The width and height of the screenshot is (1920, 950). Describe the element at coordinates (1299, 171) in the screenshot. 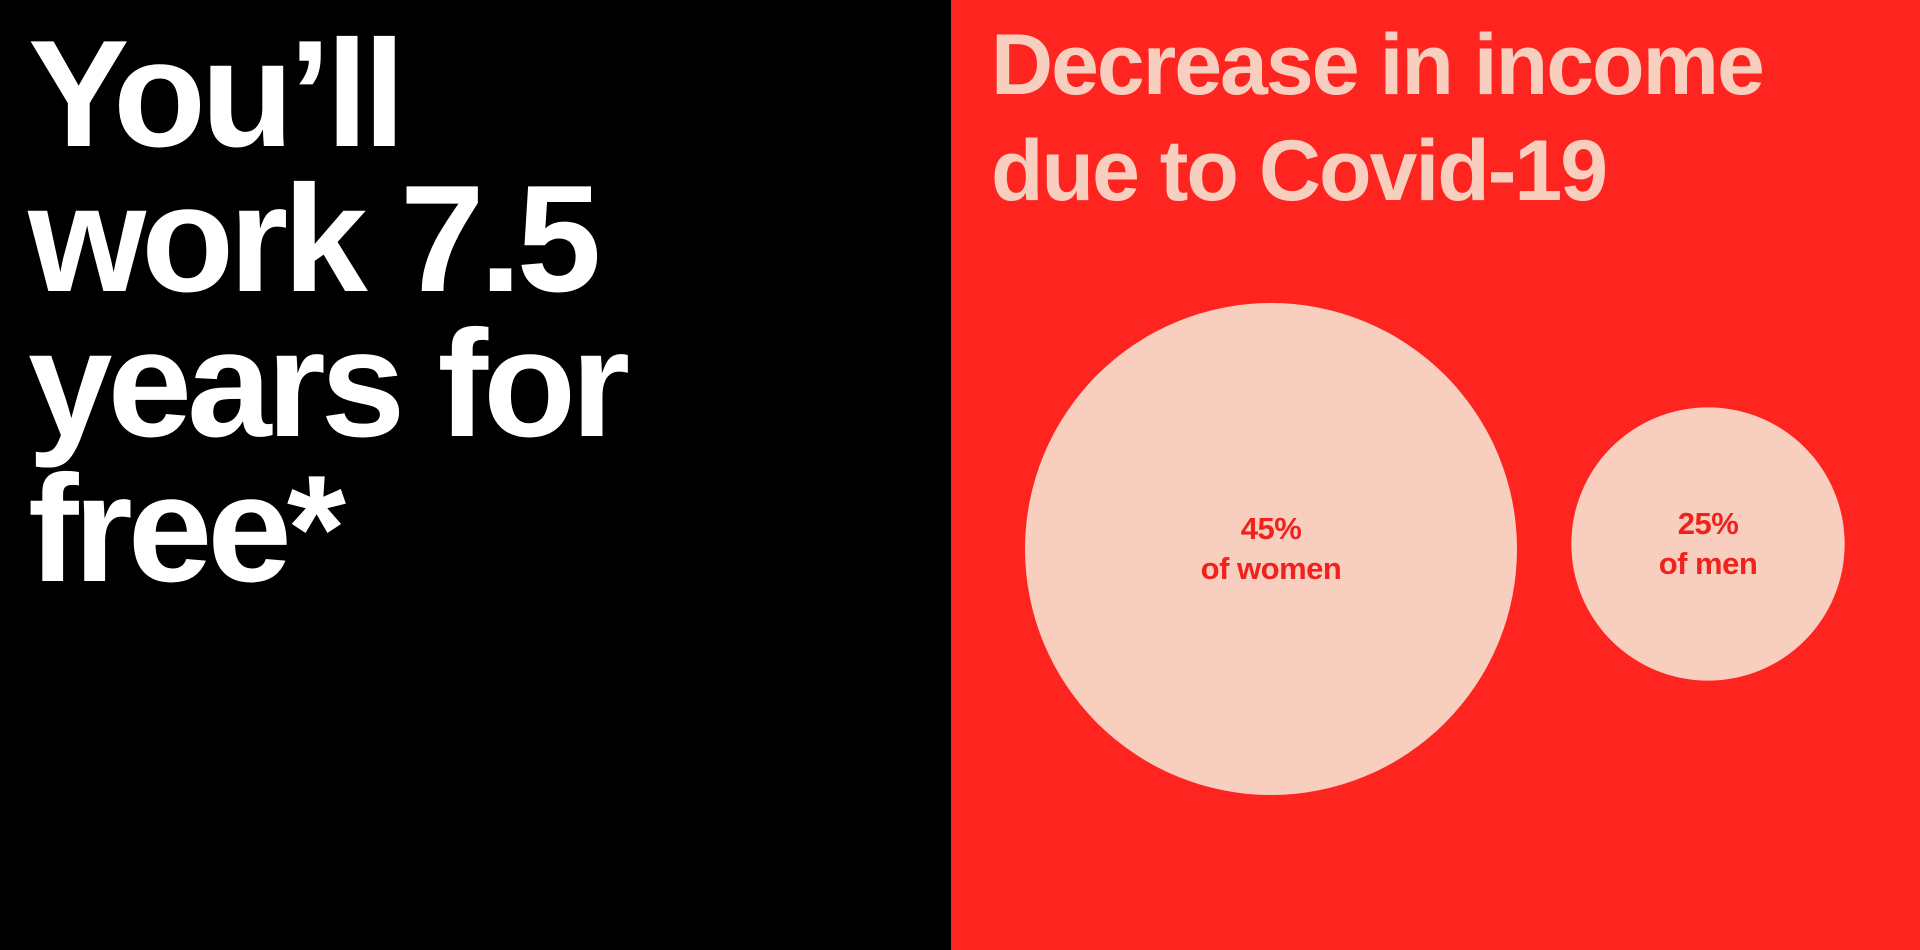

I see `chart-title-line: due to Covid-19` at that location.